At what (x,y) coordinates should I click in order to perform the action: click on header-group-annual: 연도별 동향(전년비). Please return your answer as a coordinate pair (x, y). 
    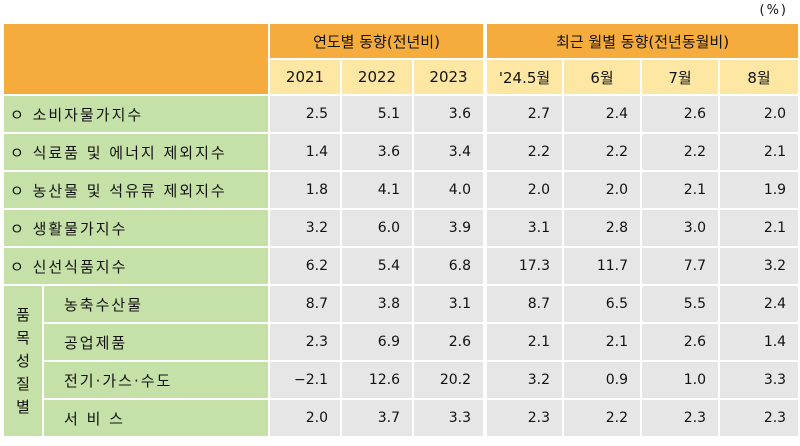
    Looking at the image, I should click on (377, 41).